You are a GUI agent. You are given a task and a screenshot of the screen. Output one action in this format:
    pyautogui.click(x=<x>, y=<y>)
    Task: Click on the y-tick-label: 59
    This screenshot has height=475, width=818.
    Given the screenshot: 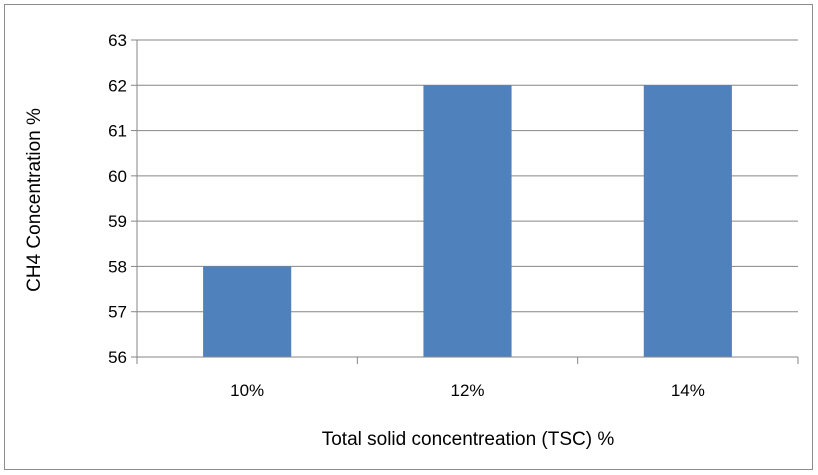 What is the action you would take?
    pyautogui.click(x=117, y=221)
    